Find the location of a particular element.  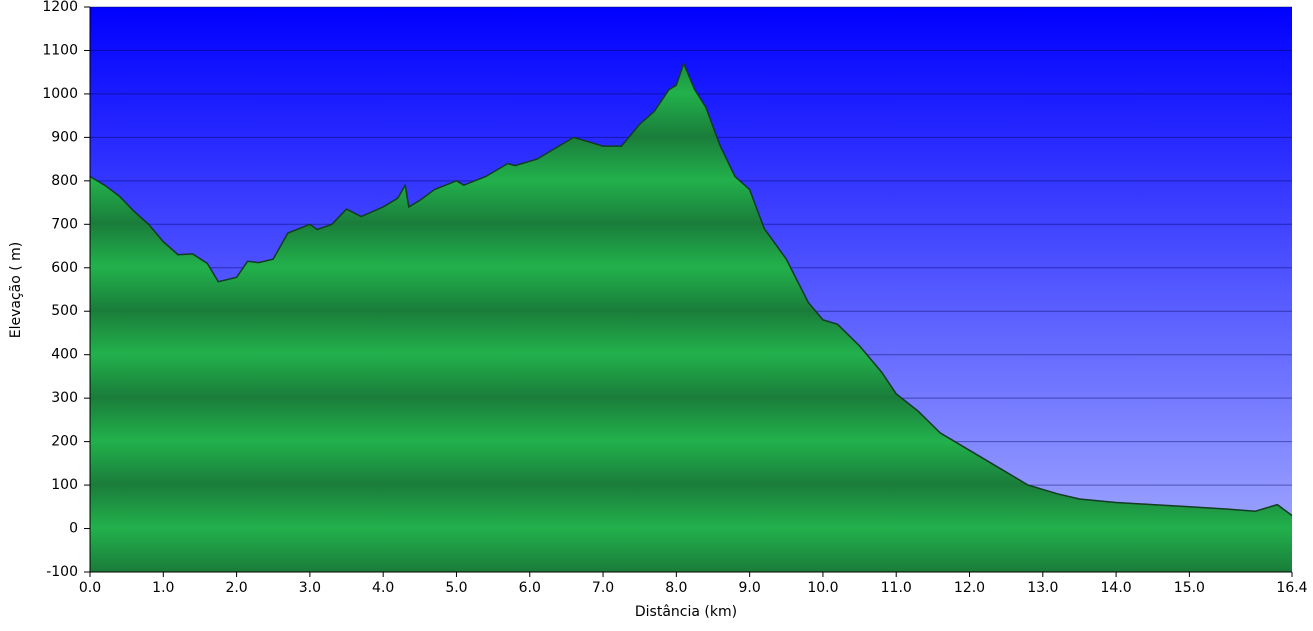

y-tick-label: 500 is located at coordinates (64, 311).